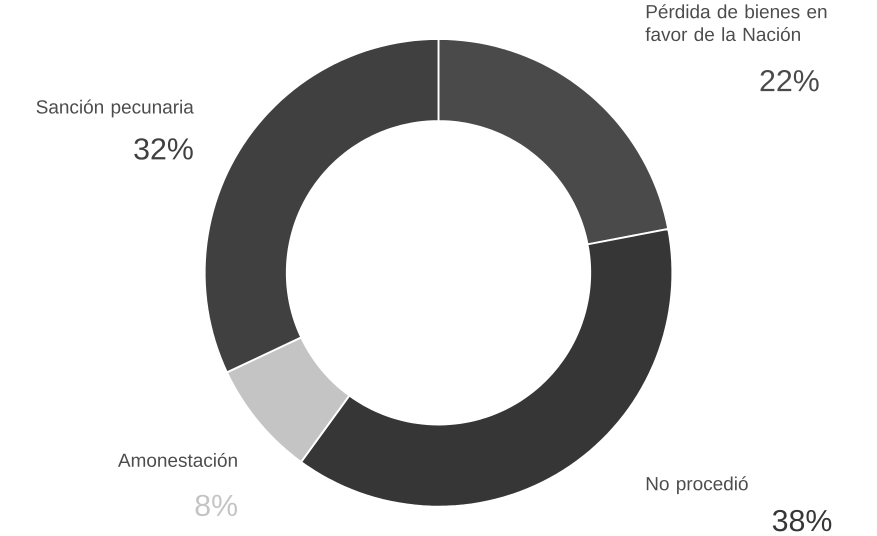 The width and height of the screenshot is (877, 536). Describe the element at coordinates (115, 109) in the screenshot. I see `slice-label: Sanción pecunaria` at that location.